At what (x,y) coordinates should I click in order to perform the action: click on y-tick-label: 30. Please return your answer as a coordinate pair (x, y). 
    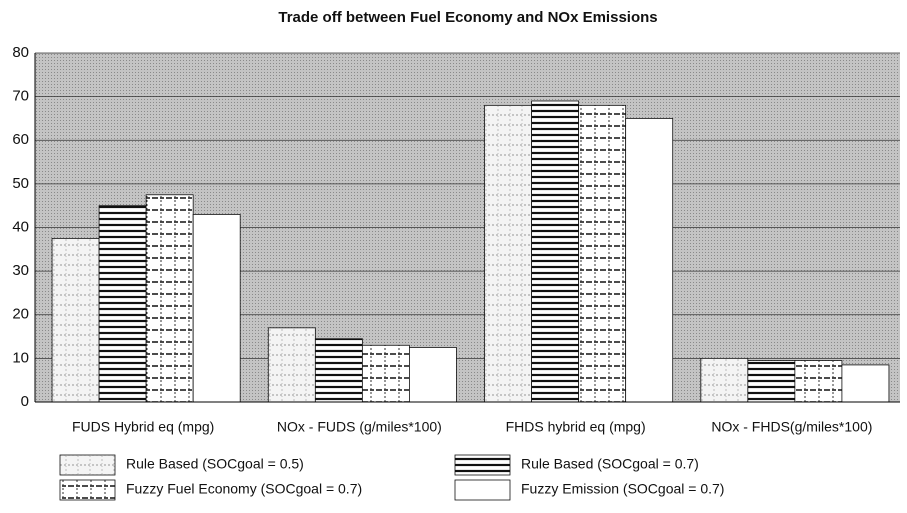
    Looking at the image, I should click on (20, 270).